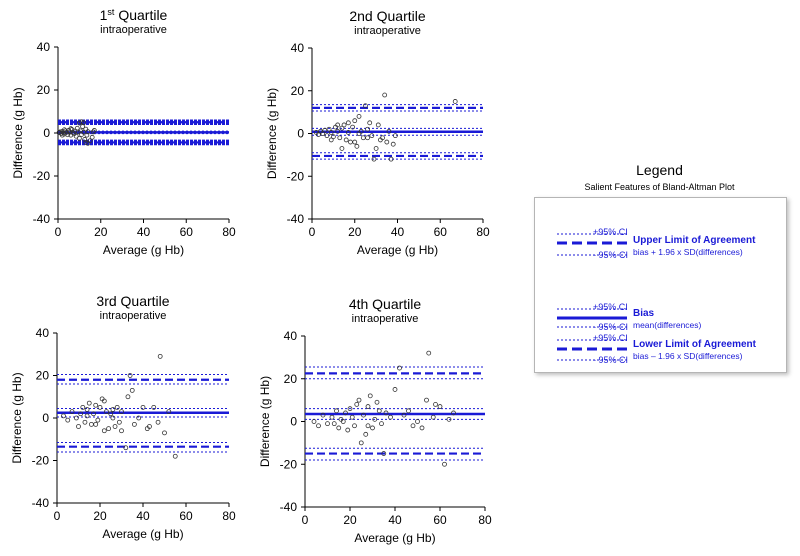  What do you see at coordinates (688, 252) in the screenshot?
I see `legend-upper-desc: bias + 1.96 x SD(differences)` at bounding box center [688, 252].